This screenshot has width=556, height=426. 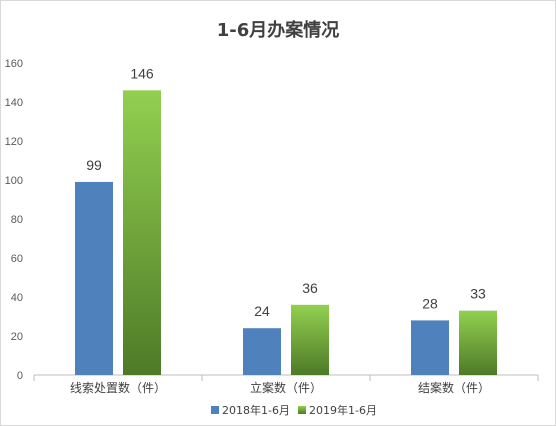 What do you see at coordinates (454, 387) in the screenshot?
I see `x-category-label-2: 结案数（件）` at bounding box center [454, 387].